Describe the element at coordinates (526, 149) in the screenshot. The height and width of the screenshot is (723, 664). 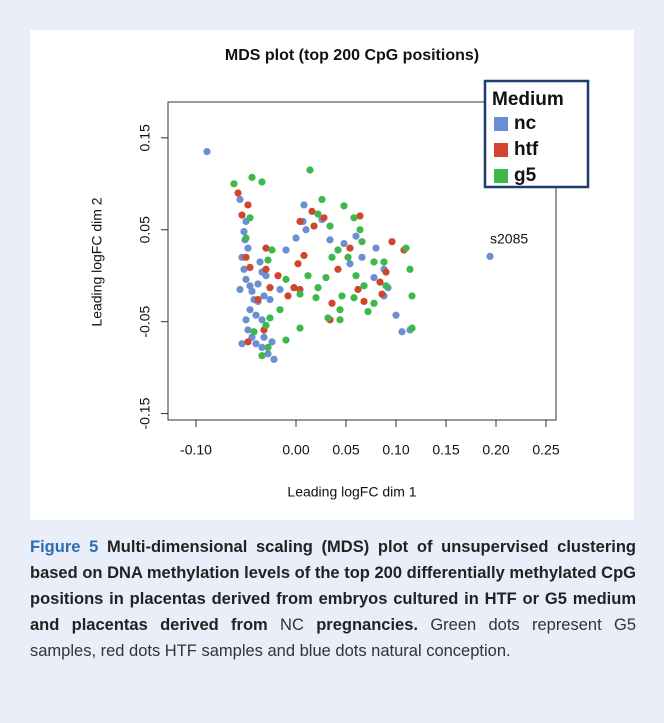
I see `legend-label: htf` at that location.